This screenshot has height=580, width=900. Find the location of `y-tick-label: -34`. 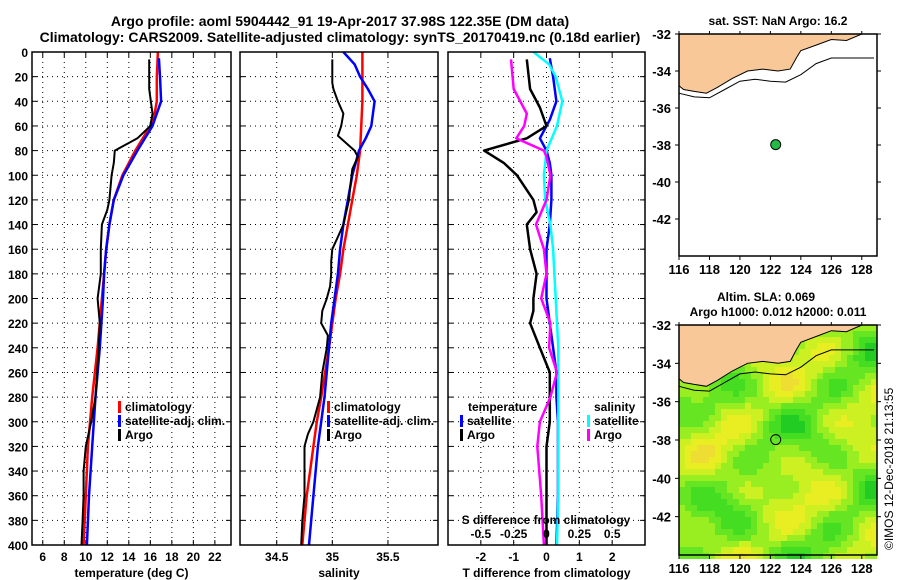

y-tick-label: -34 is located at coordinates (662, 363).